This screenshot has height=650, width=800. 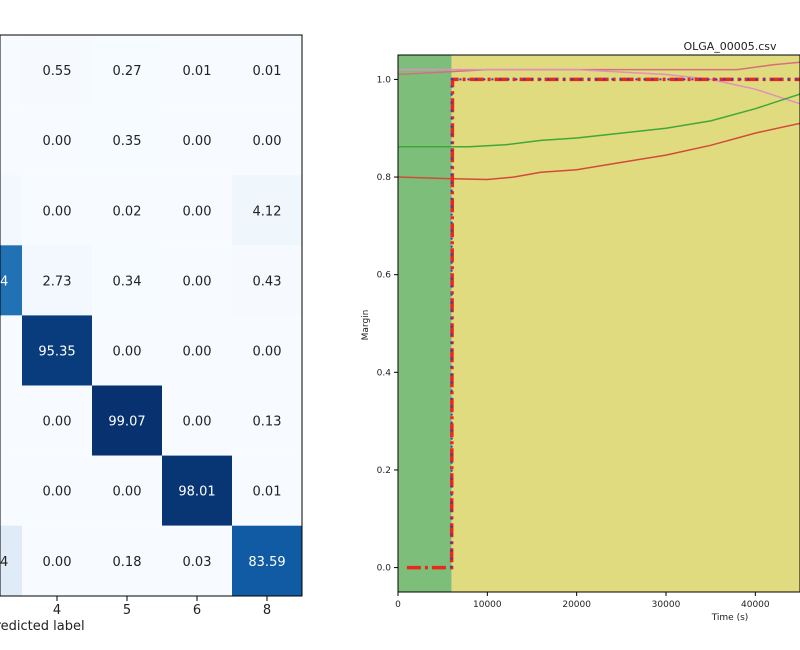 I want to click on cm-cell-value: 2.73, so click(x=57, y=281).